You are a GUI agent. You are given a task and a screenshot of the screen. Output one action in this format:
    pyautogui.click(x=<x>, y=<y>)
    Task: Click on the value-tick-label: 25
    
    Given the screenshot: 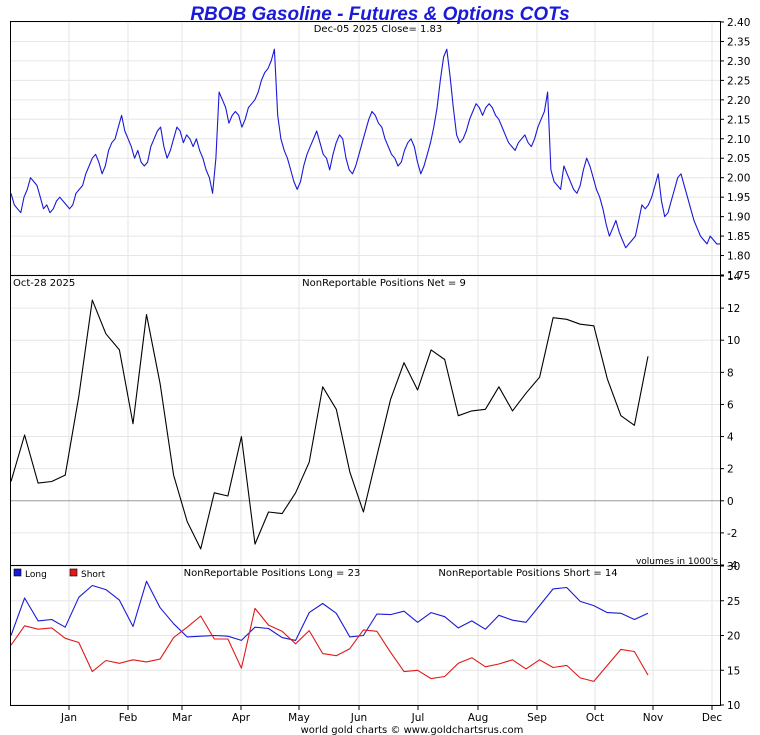 What is the action you would take?
    pyautogui.click(x=733, y=602)
    